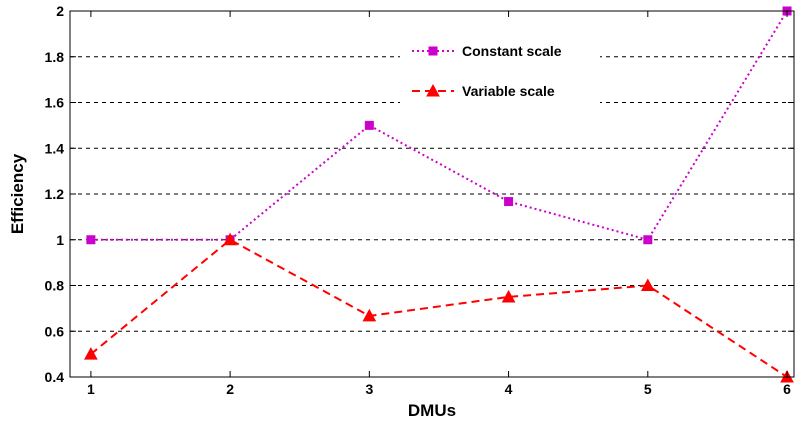 The image size is (805, 423). What do you see at coordinates (55, 286) in the screenshot?
I see `y-tick-label: 0.8` at bounding box center [55, 286].